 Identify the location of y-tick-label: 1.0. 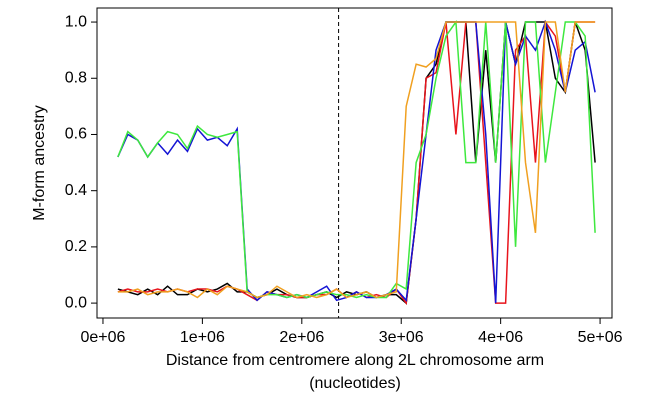
(76, 21).